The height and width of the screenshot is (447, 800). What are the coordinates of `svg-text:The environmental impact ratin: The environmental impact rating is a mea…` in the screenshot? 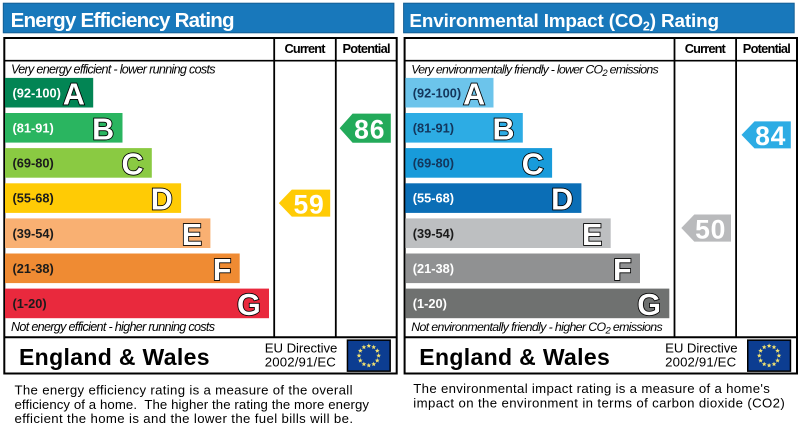 It's located at (591, 388).